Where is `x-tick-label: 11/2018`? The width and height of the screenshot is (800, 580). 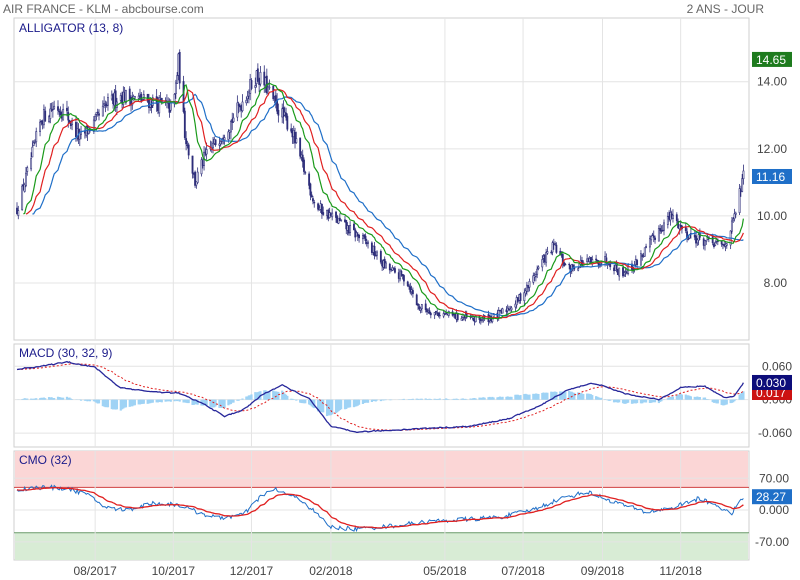 x-tick-label: 11/2018 is located at coordinates (680, 571).